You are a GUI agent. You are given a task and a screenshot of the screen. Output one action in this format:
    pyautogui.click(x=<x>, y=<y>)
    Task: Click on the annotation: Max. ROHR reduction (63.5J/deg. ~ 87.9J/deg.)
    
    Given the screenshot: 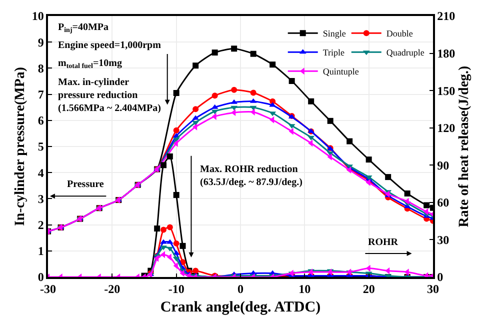 What is the action you would take?
    pyautogui.click(x=251, y=176)
    